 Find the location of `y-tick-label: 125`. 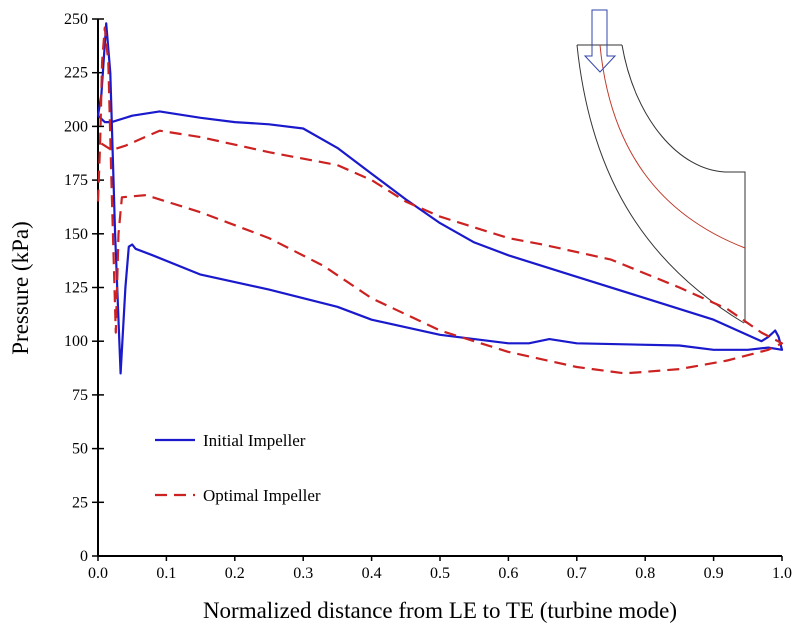

y-tick-label: 125 is located at coordinates (76, 288).